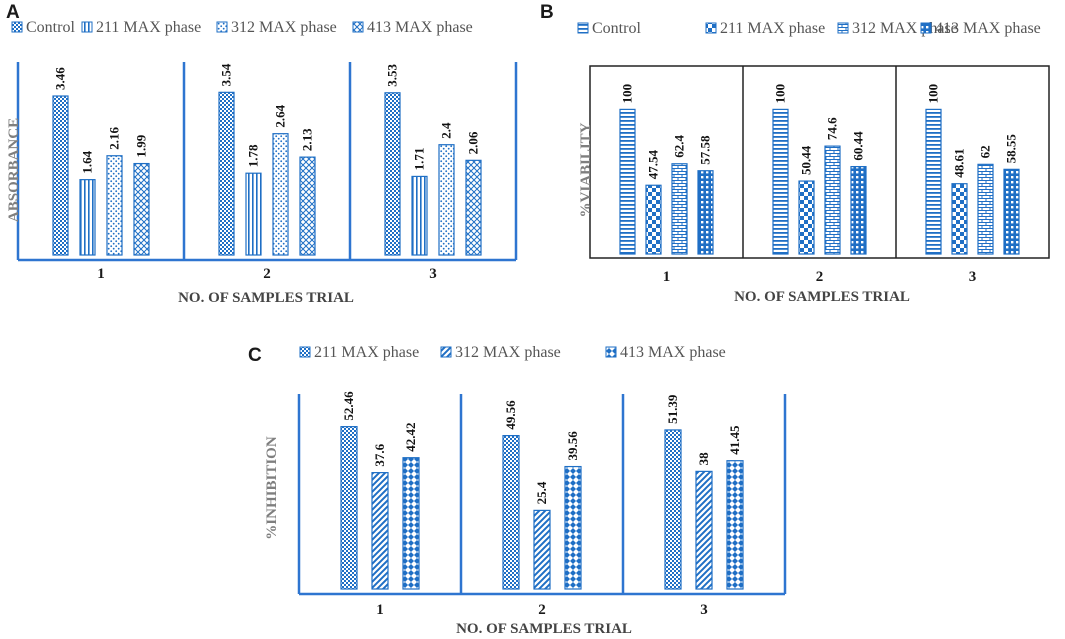  Describe the element at coordinates (60, 78) in the screenshot. I see `data-label: 3.46` at that location.